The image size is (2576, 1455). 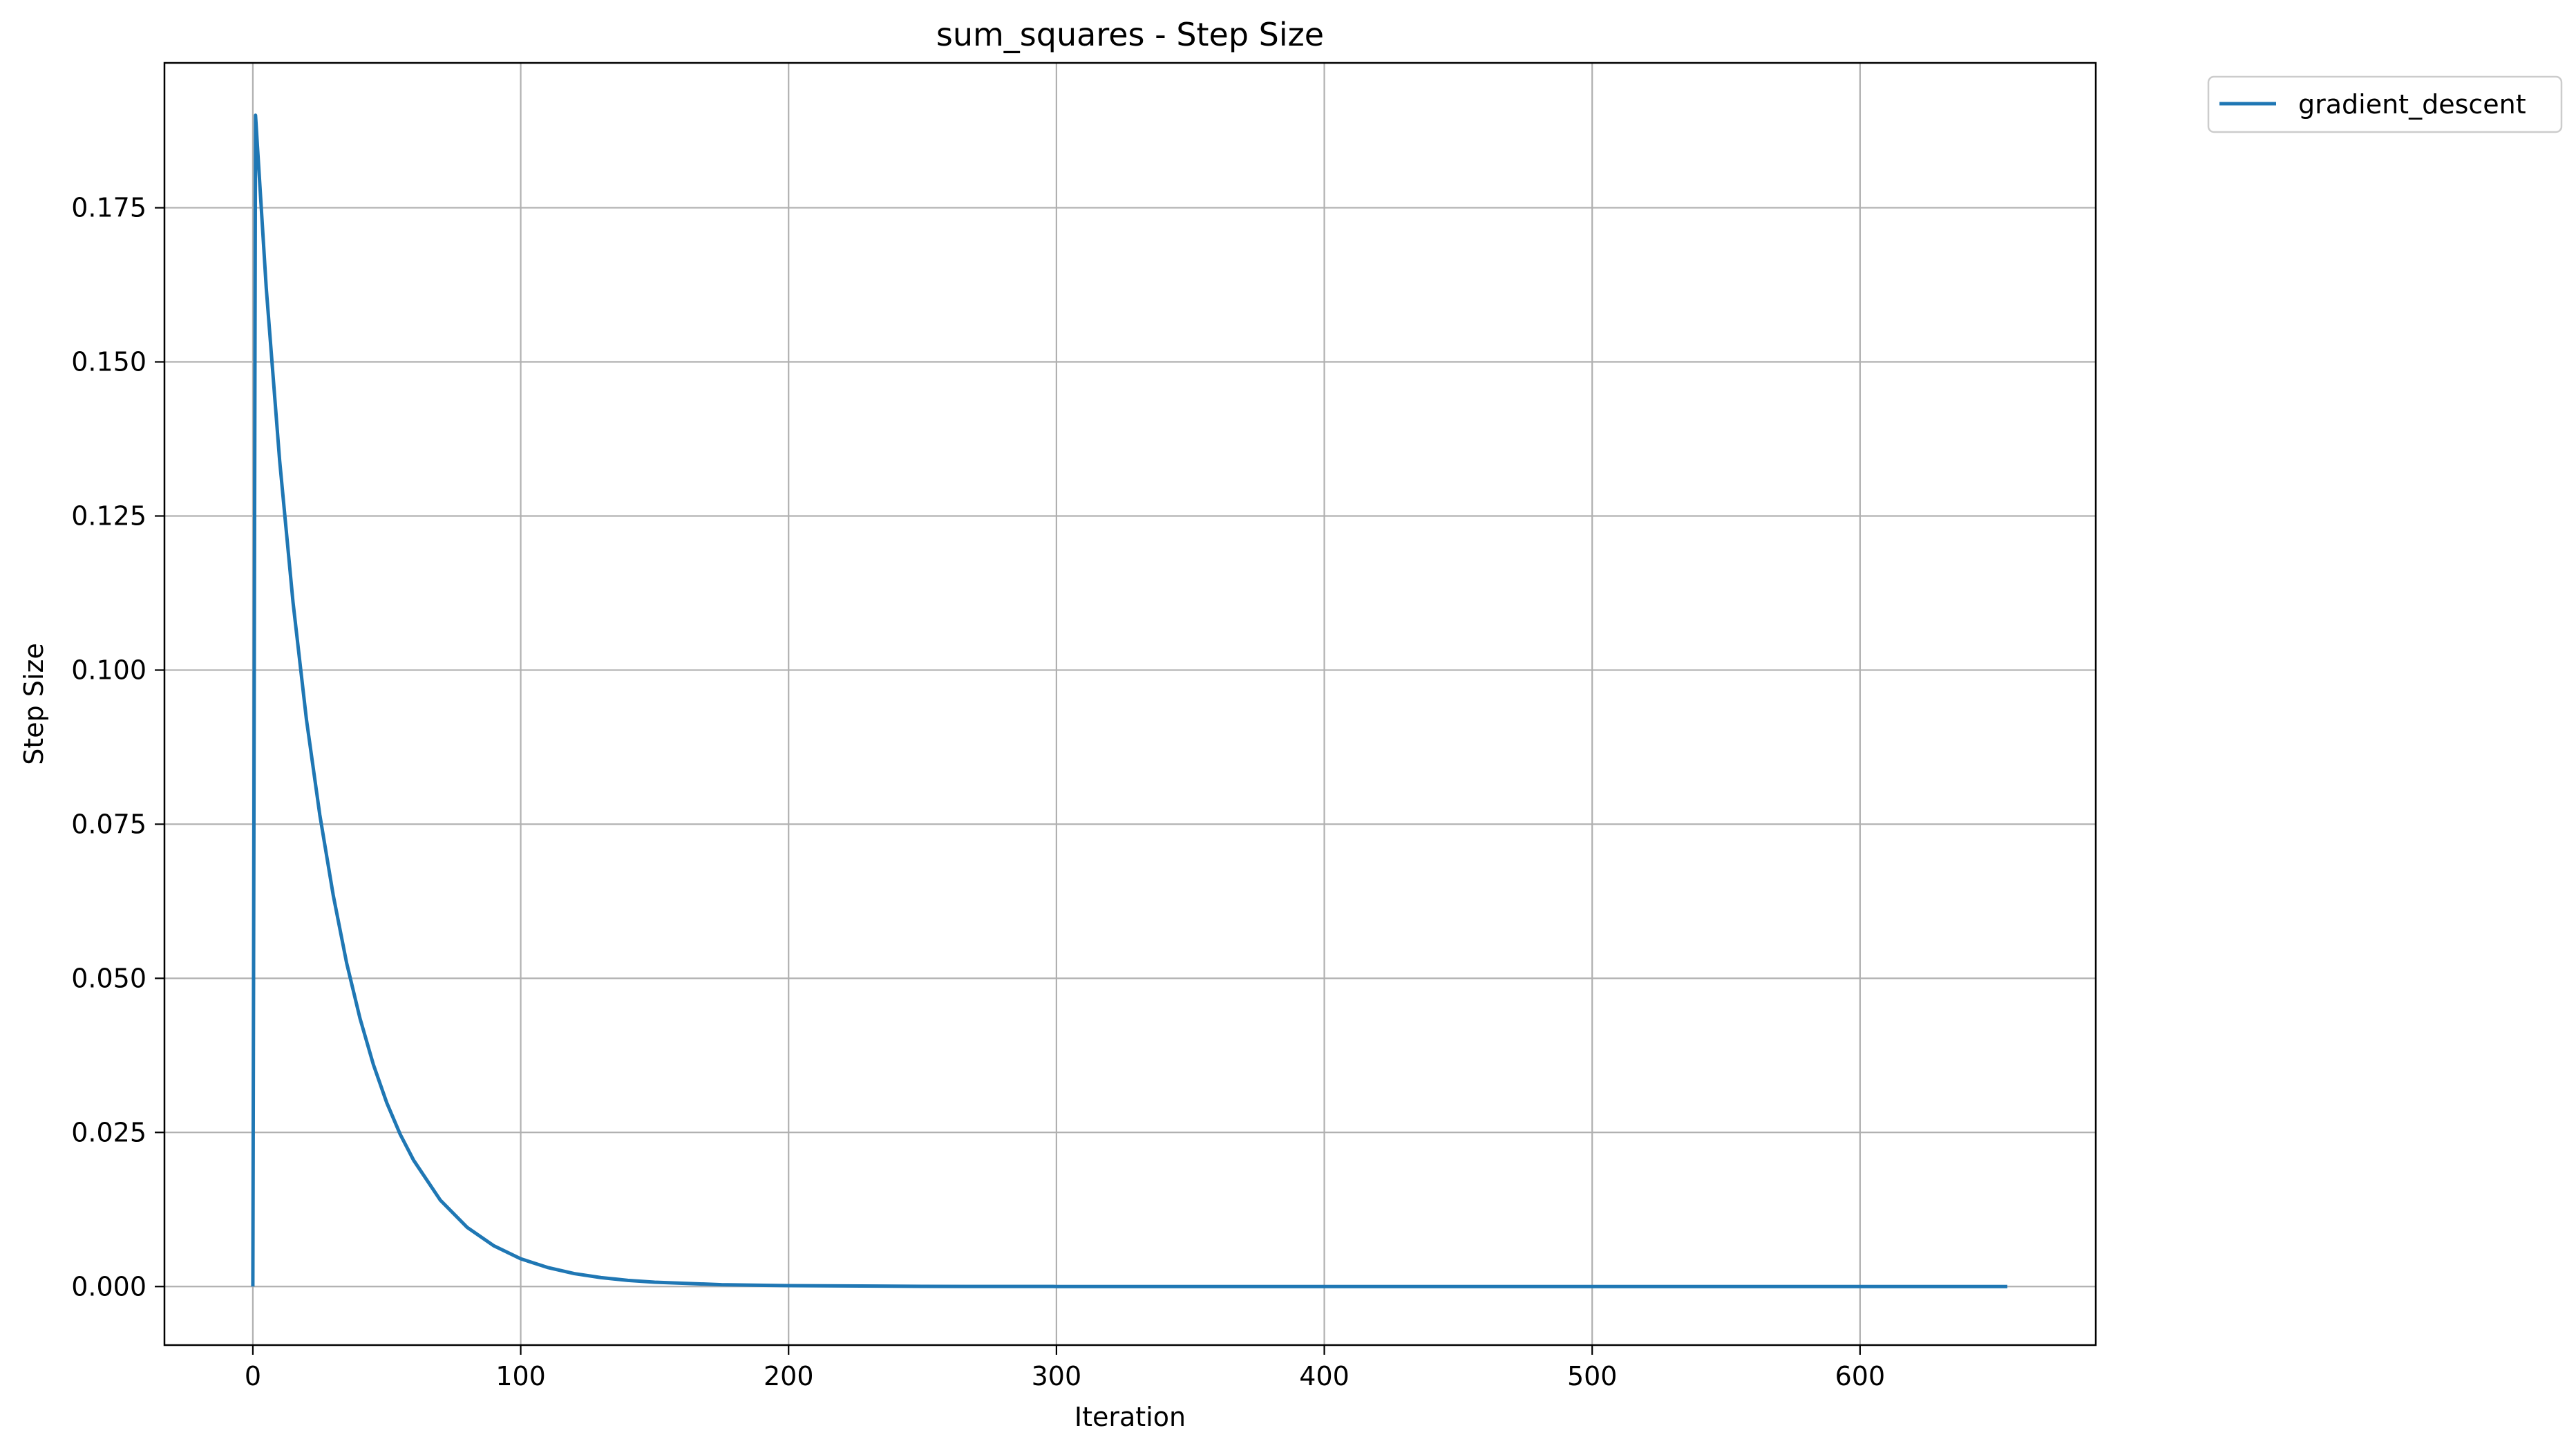 What do you see at coordinates (1860, 1376) in the screenshot?
I see `x-tick-label-6: 600` at bounding box center [1860, 1376].